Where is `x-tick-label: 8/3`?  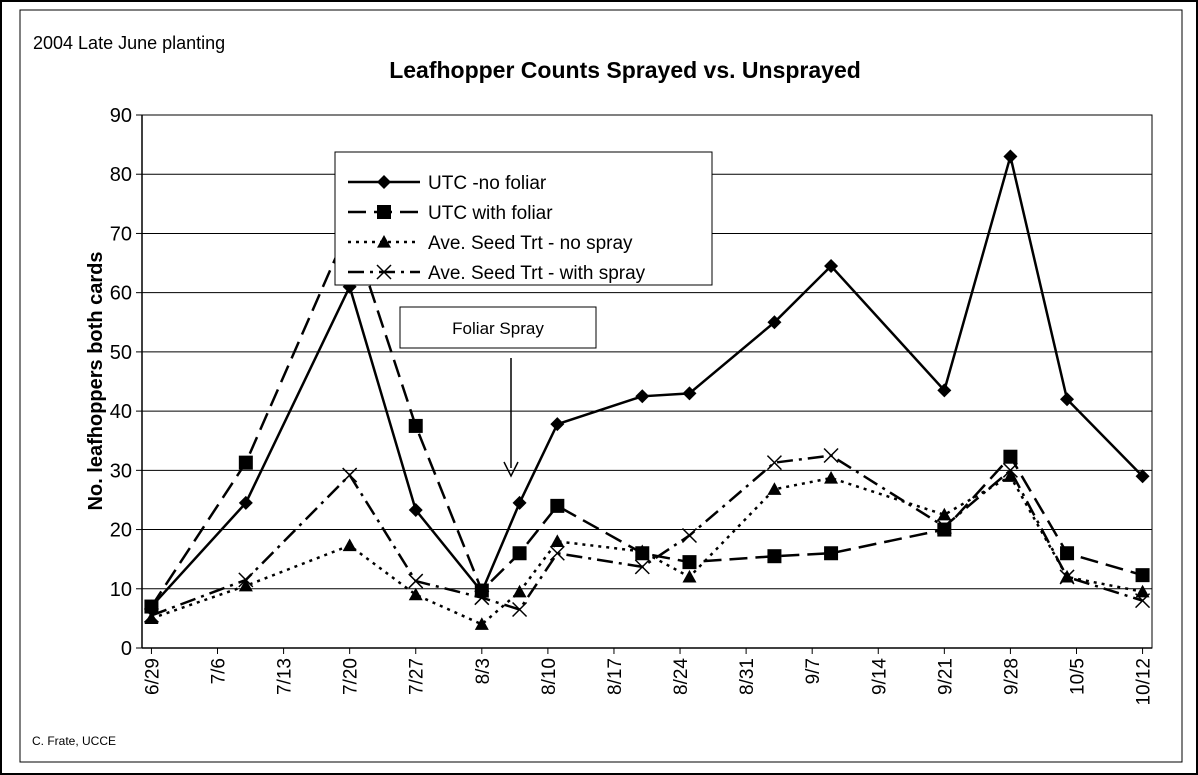 x-tick-label: 8/3 is located at coordinates (483, 671).